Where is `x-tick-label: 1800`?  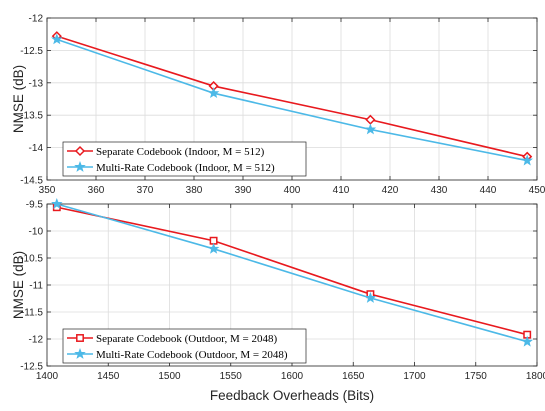 x-tick-label: 1800 is located at coordinates (535, 376).